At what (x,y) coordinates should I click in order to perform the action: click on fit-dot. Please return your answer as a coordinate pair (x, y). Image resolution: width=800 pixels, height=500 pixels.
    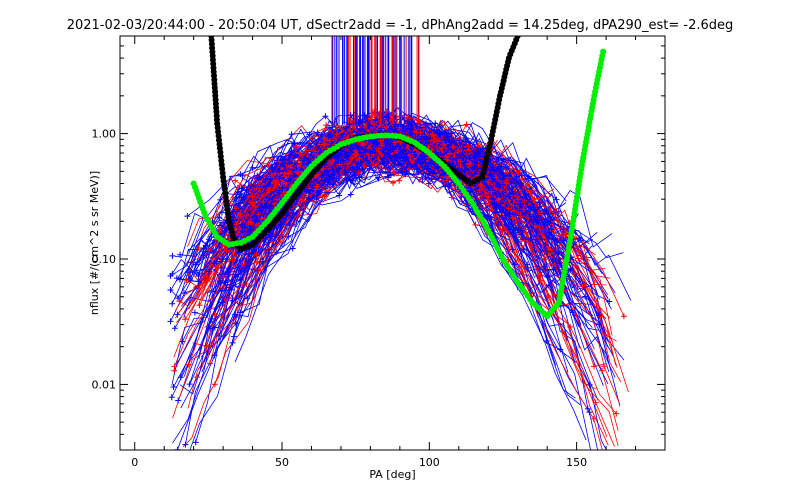
    Looking at the image, I should click on (603, 51).